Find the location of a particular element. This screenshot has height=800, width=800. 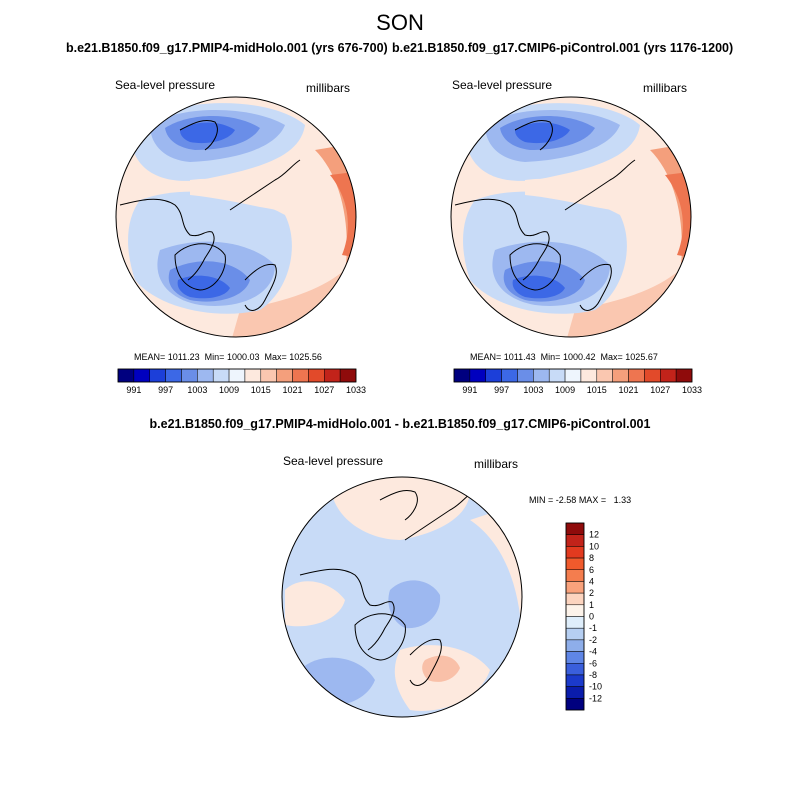

panel-1-map-border is located at coordinates (236, 217).